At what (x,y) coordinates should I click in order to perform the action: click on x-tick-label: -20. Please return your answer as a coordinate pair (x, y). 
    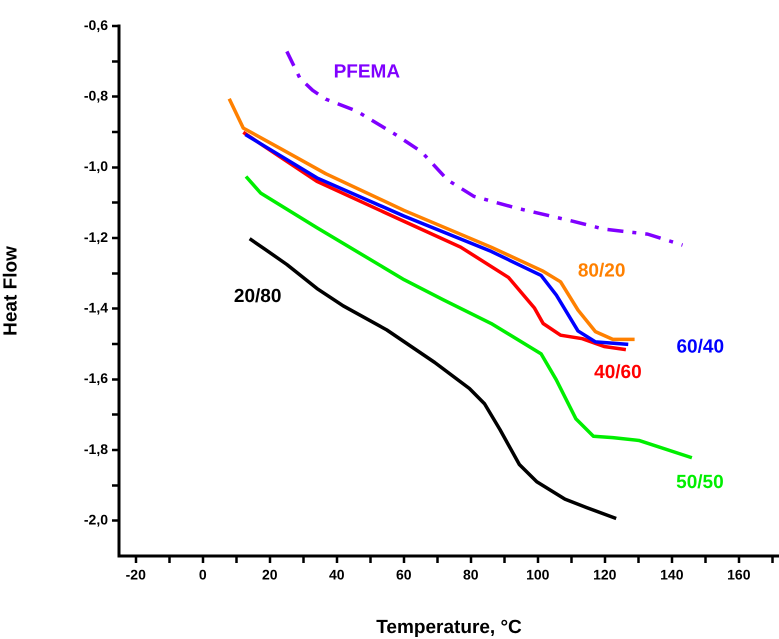
    Looking at the image, I should click on (136, 574).